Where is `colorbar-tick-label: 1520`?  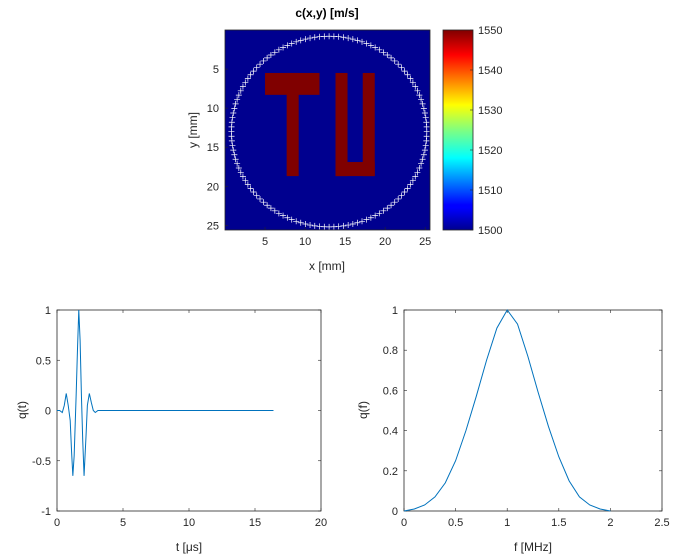 colorbar-tick-label: 1520 is located at coordinates (490, 151).